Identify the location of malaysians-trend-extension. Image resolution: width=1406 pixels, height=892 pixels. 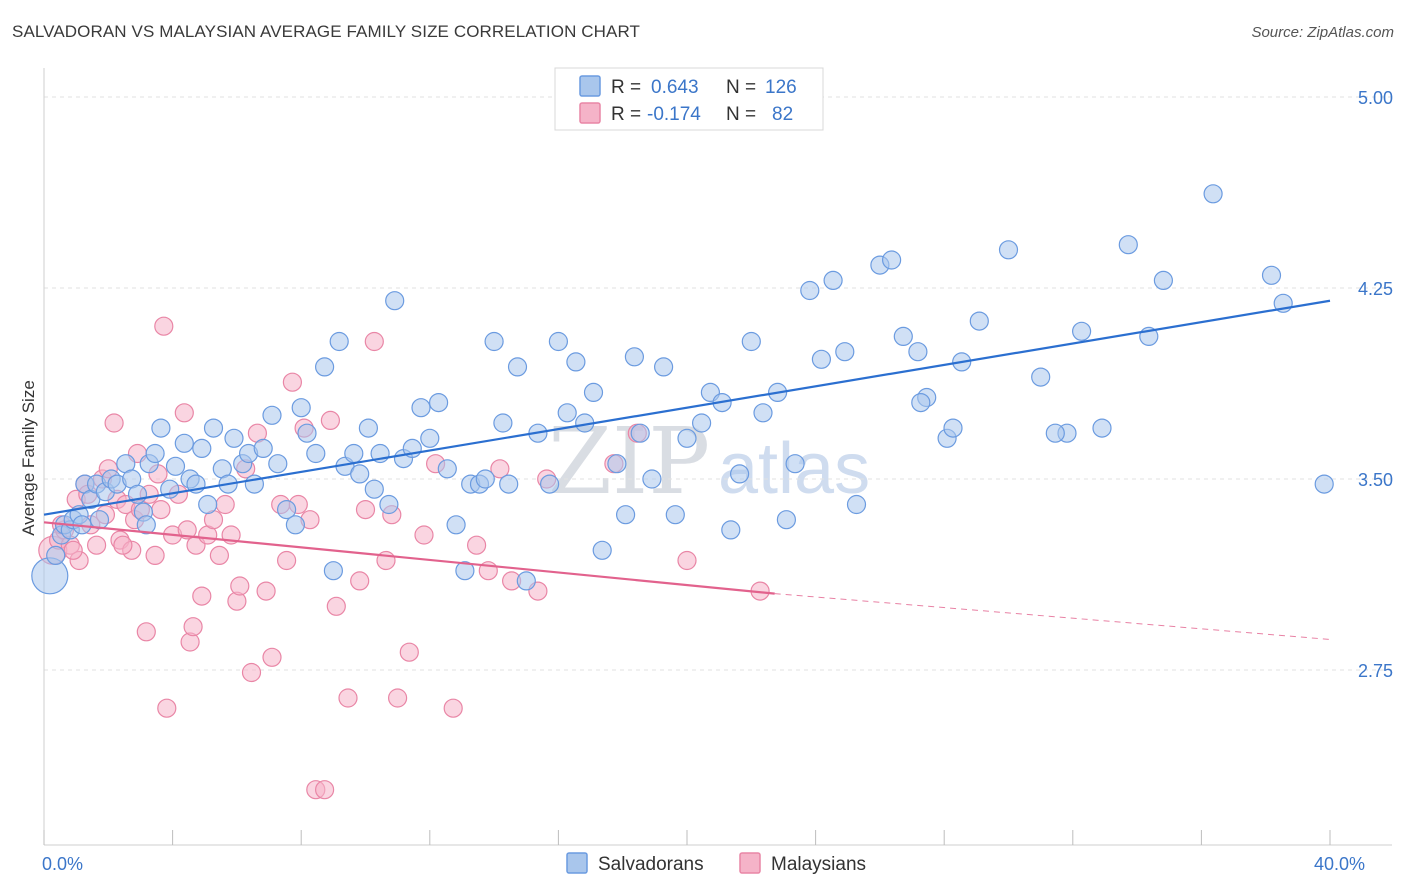
(1052, 616).